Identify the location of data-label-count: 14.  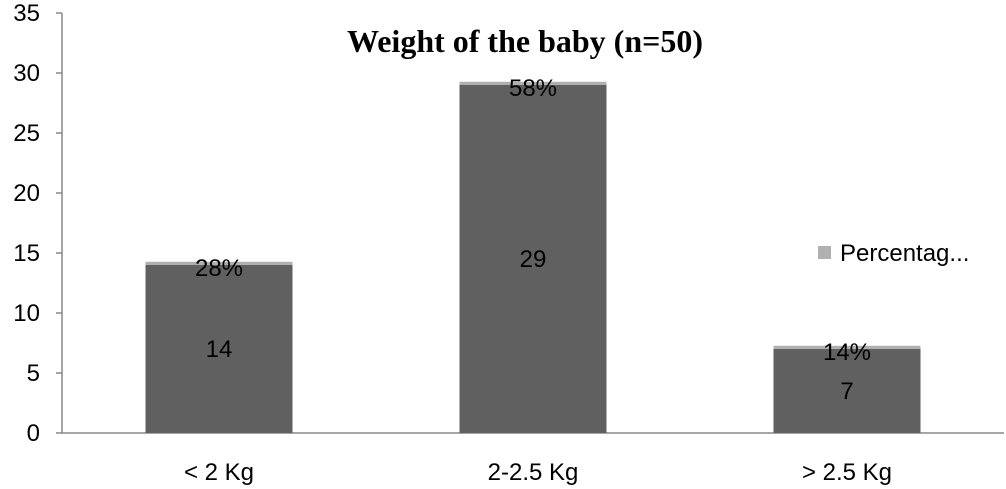
(219, 349).